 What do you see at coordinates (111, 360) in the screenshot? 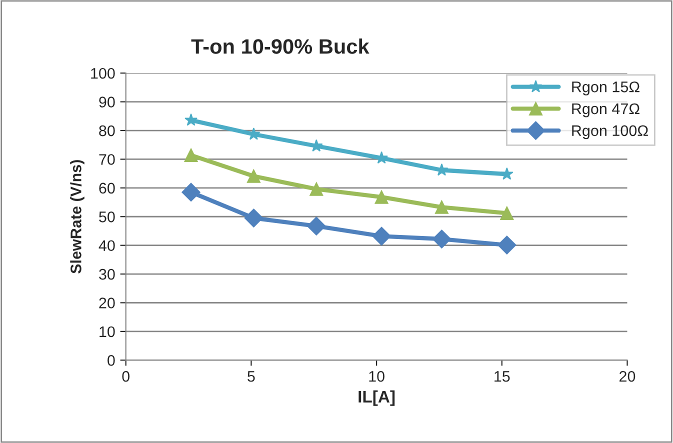
I see `y-tick-label: 0` at bounding box center [111, 360].